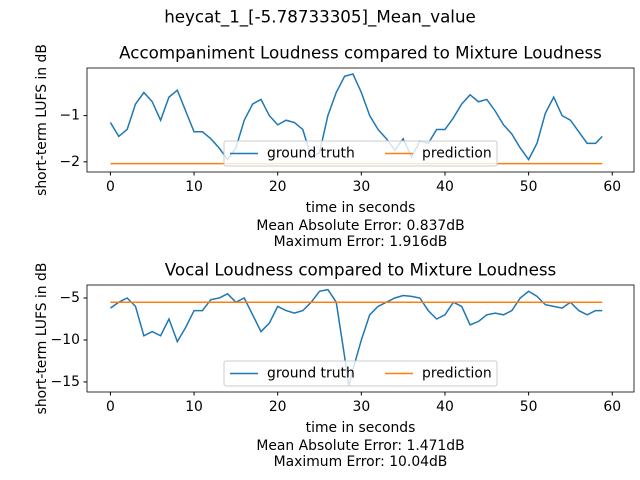 This screenshot has height=480, width=640. I want to click on note: Mean Absolute Error: 1.471dB, so click(360, 446).